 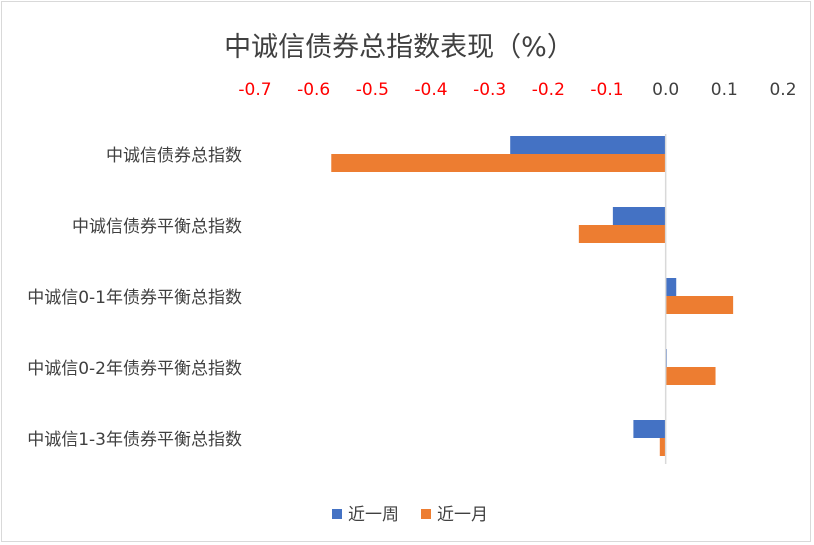 What do you see at coordinates (665, 90) in the screenshot?
I see `x-tick-label: 0.0` at bounding box center [665, 90].